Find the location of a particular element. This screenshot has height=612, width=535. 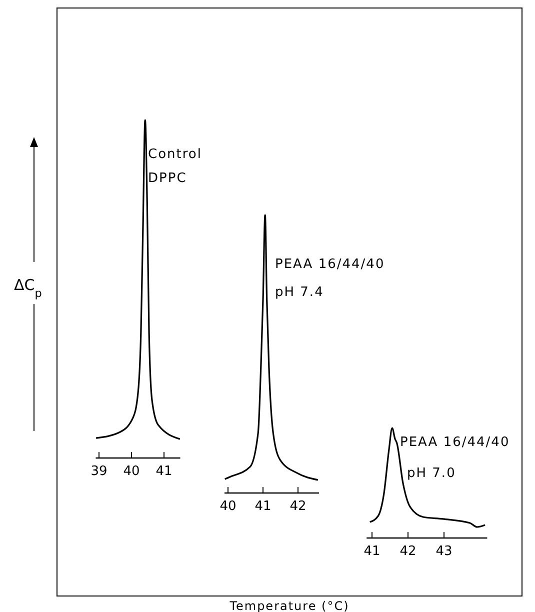

x-tick-label: 43 is located at coordinates (444, 551).